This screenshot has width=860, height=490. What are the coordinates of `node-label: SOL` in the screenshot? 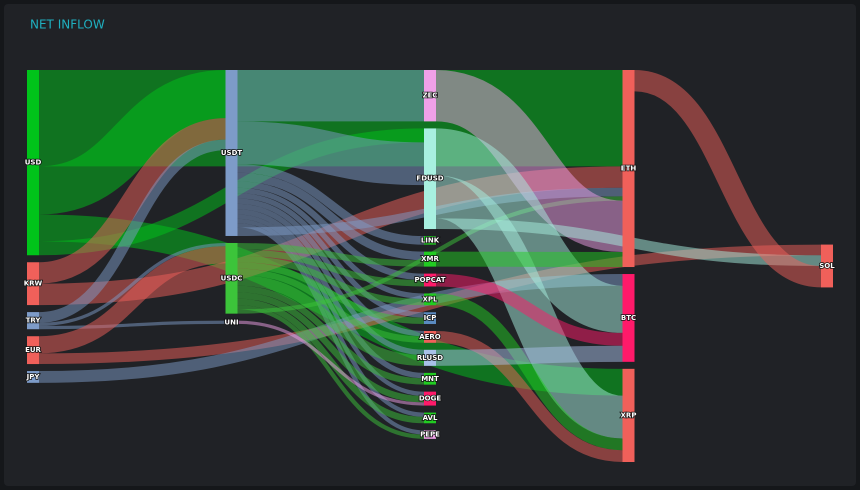 It's located at (827, 266).